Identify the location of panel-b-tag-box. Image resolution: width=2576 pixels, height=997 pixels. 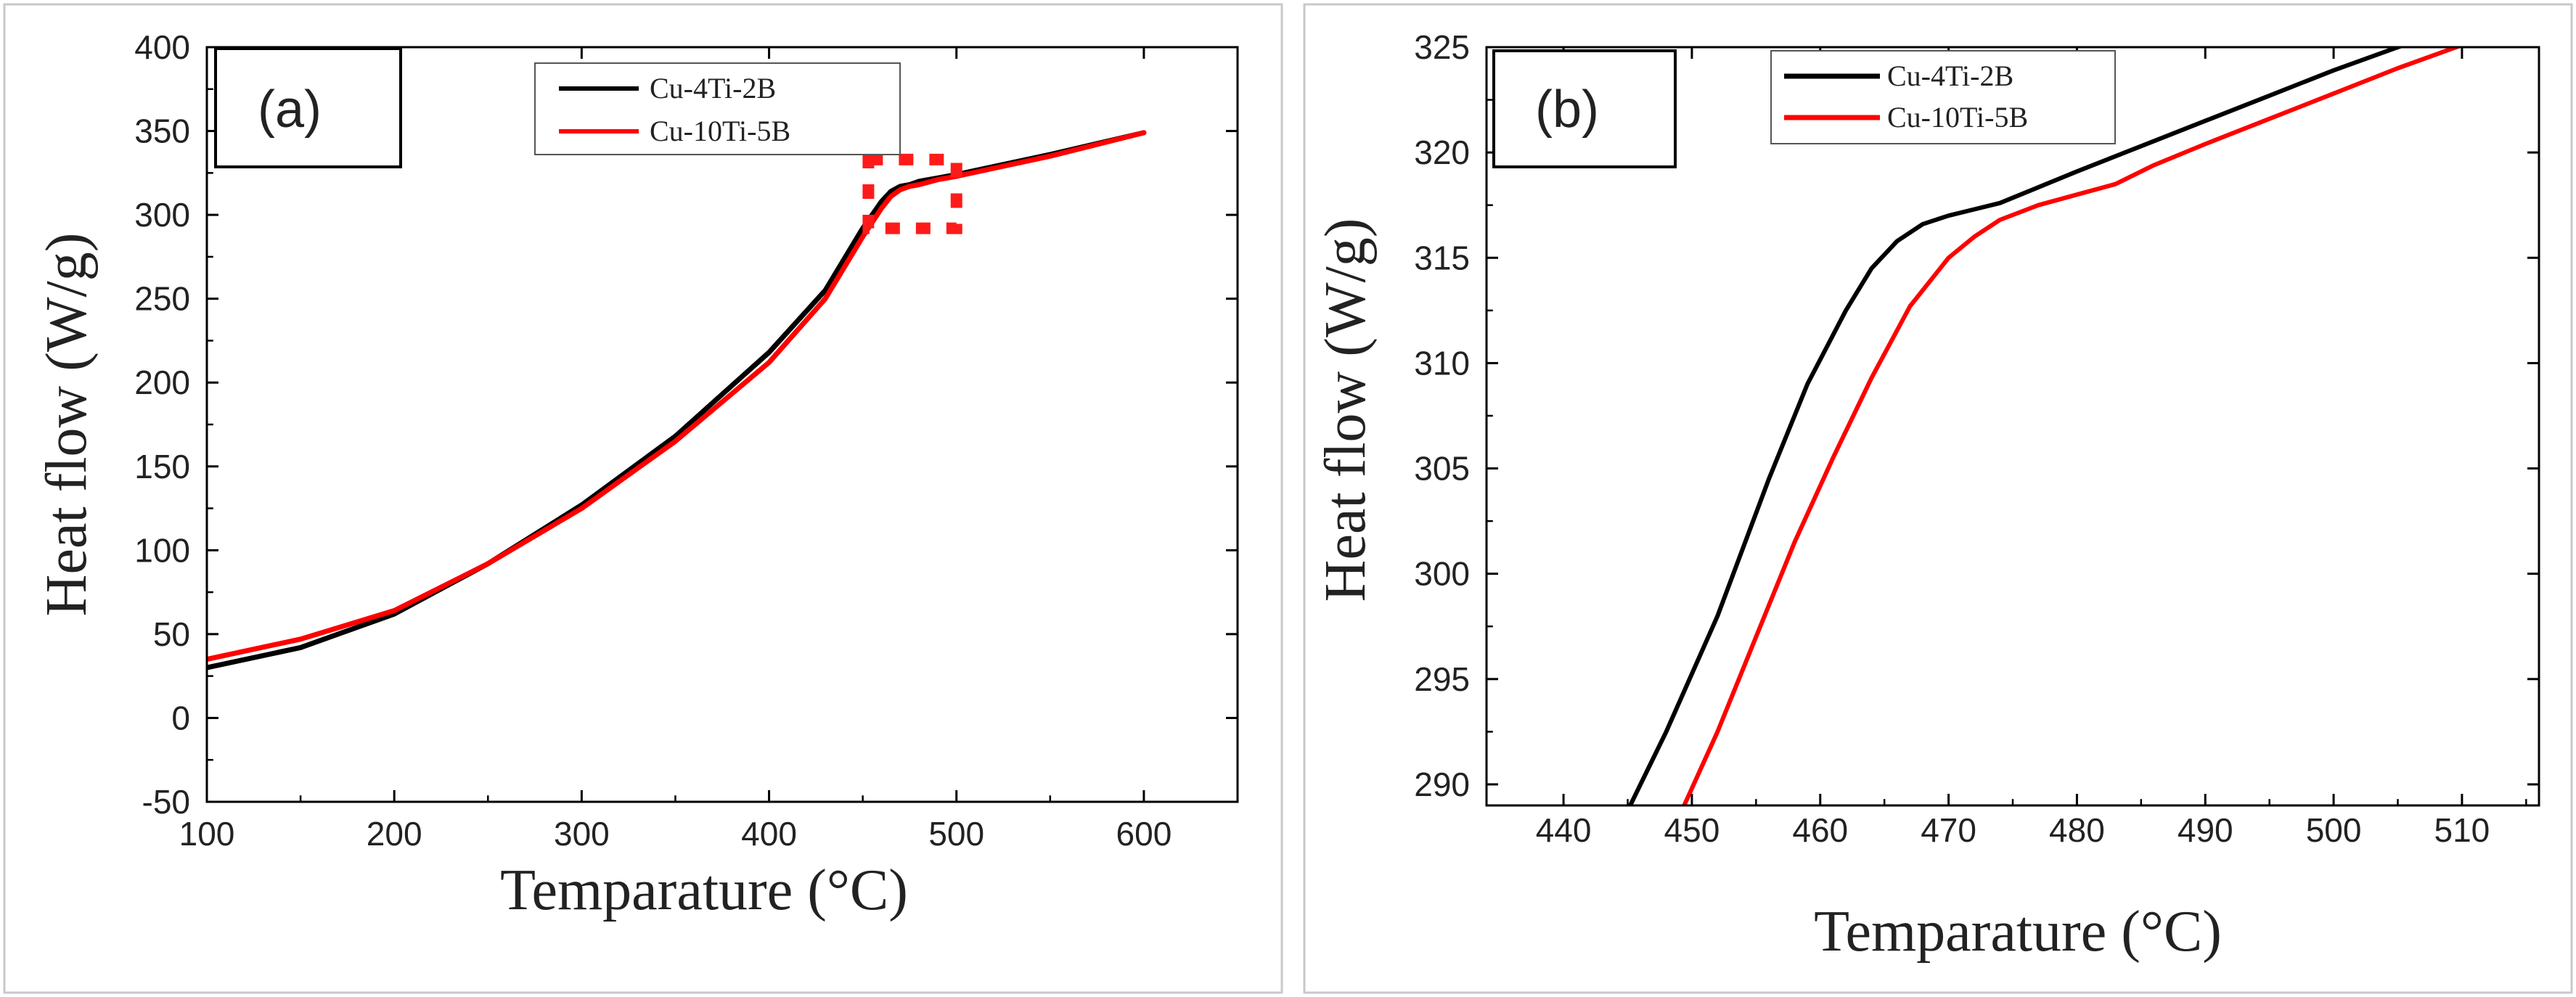
(1584, 109).